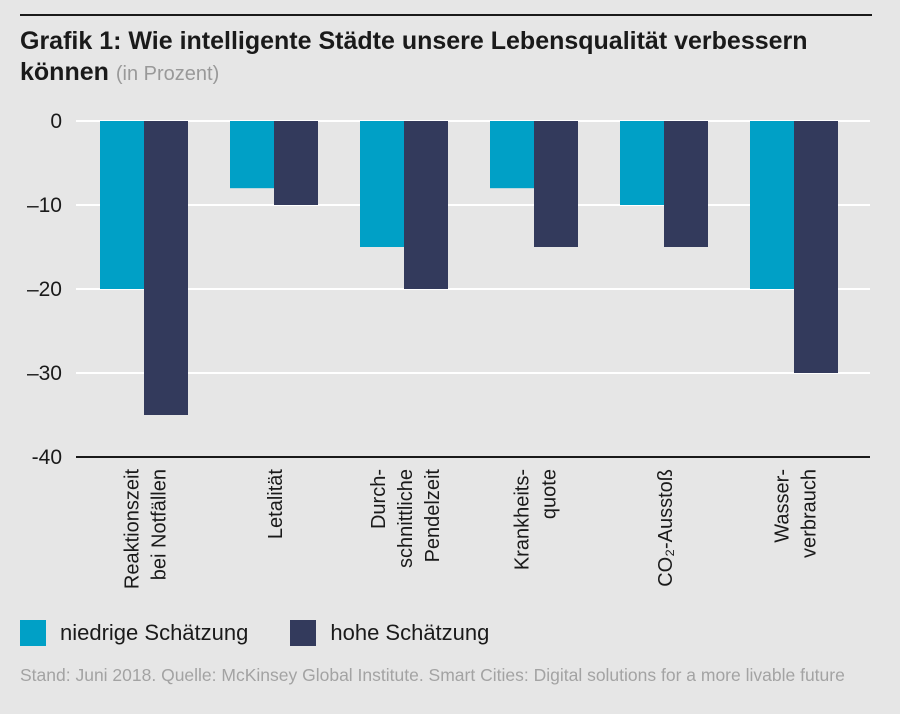 This screenshot has width=900, height=714. What do you see at coordinates (536, 519) in the screenshot?
I see `x-category-label: Krankheits-quote` at bounding box center [536, 519].